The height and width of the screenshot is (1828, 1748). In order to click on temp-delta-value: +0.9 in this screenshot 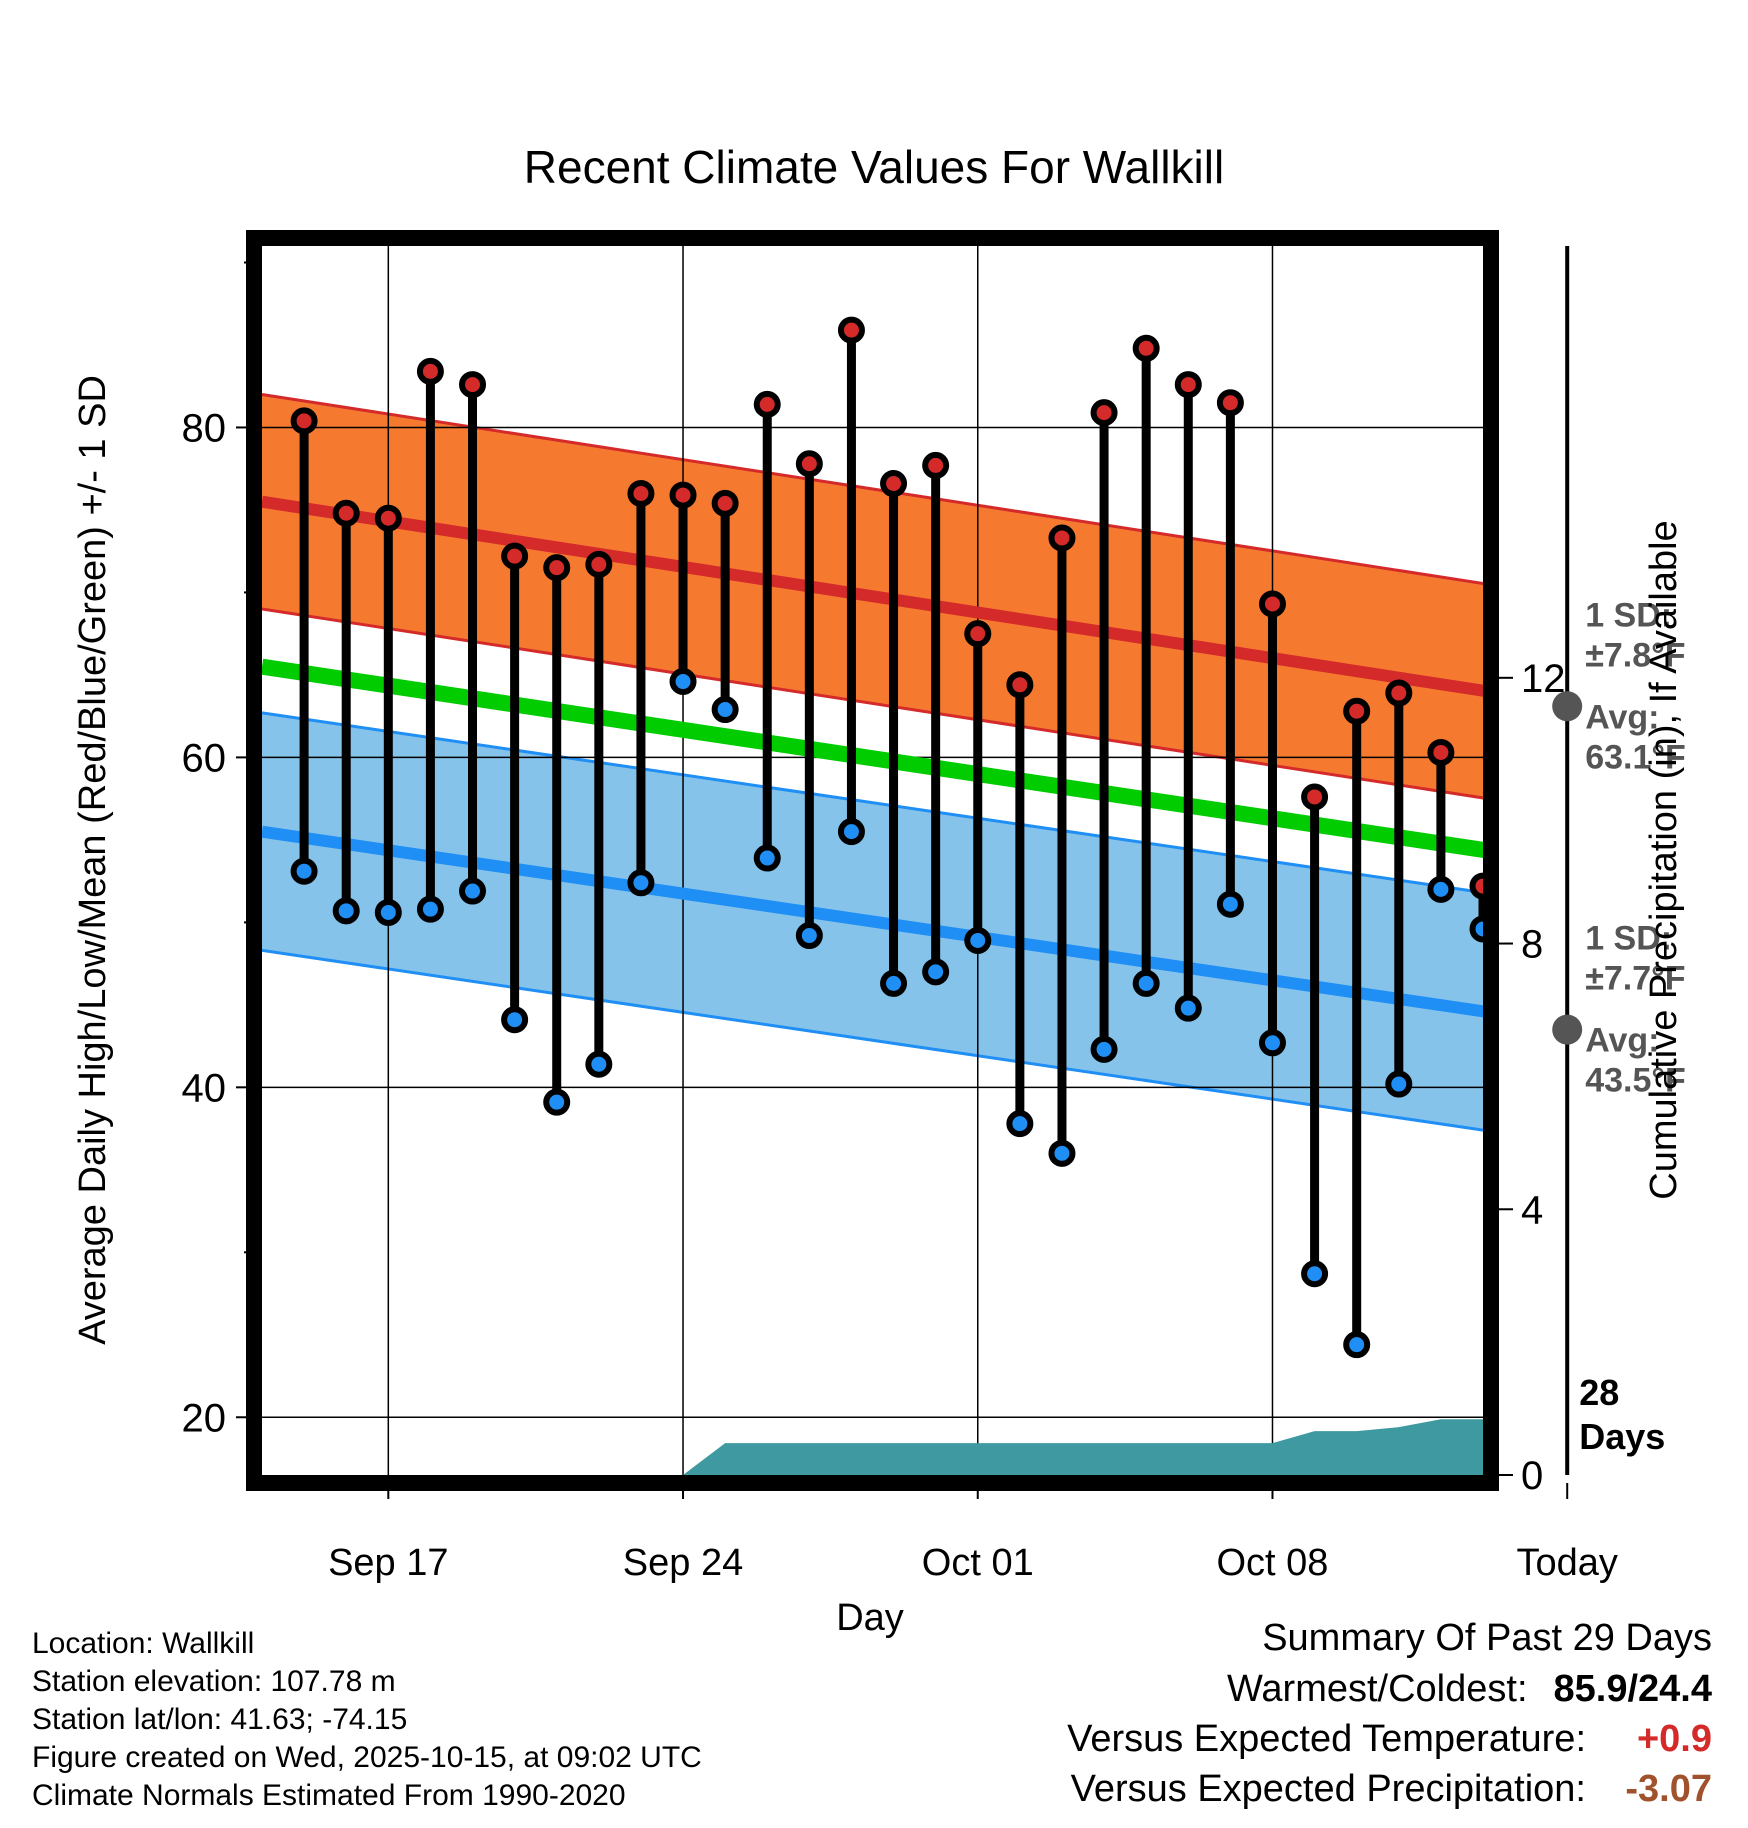, I will do `click(1674, 1739)`.